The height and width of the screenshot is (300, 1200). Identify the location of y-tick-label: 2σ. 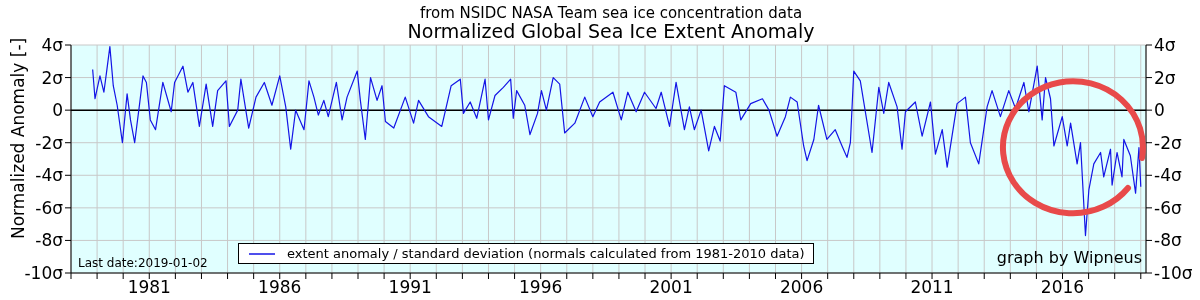
(52, 77).